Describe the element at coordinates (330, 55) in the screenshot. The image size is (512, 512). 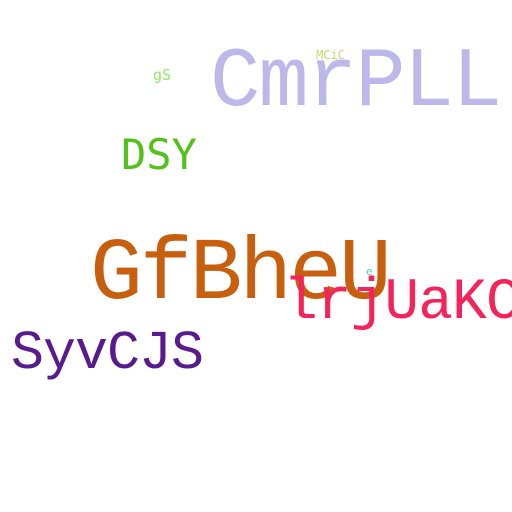
I see `word-mcic: MCiC` at that location.